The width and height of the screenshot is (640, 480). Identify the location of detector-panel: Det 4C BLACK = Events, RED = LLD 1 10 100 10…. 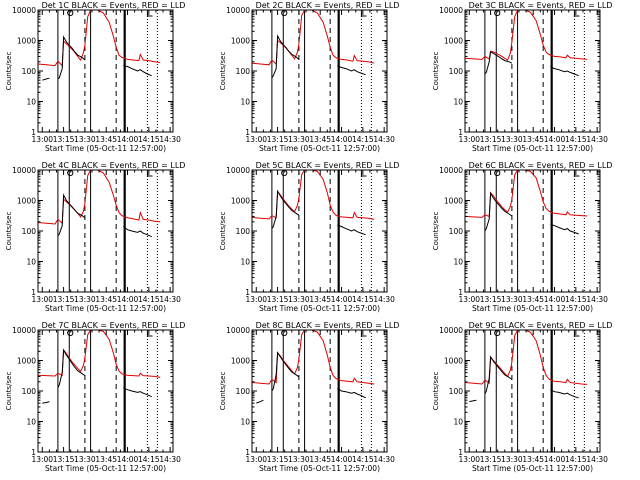
(95, 237).